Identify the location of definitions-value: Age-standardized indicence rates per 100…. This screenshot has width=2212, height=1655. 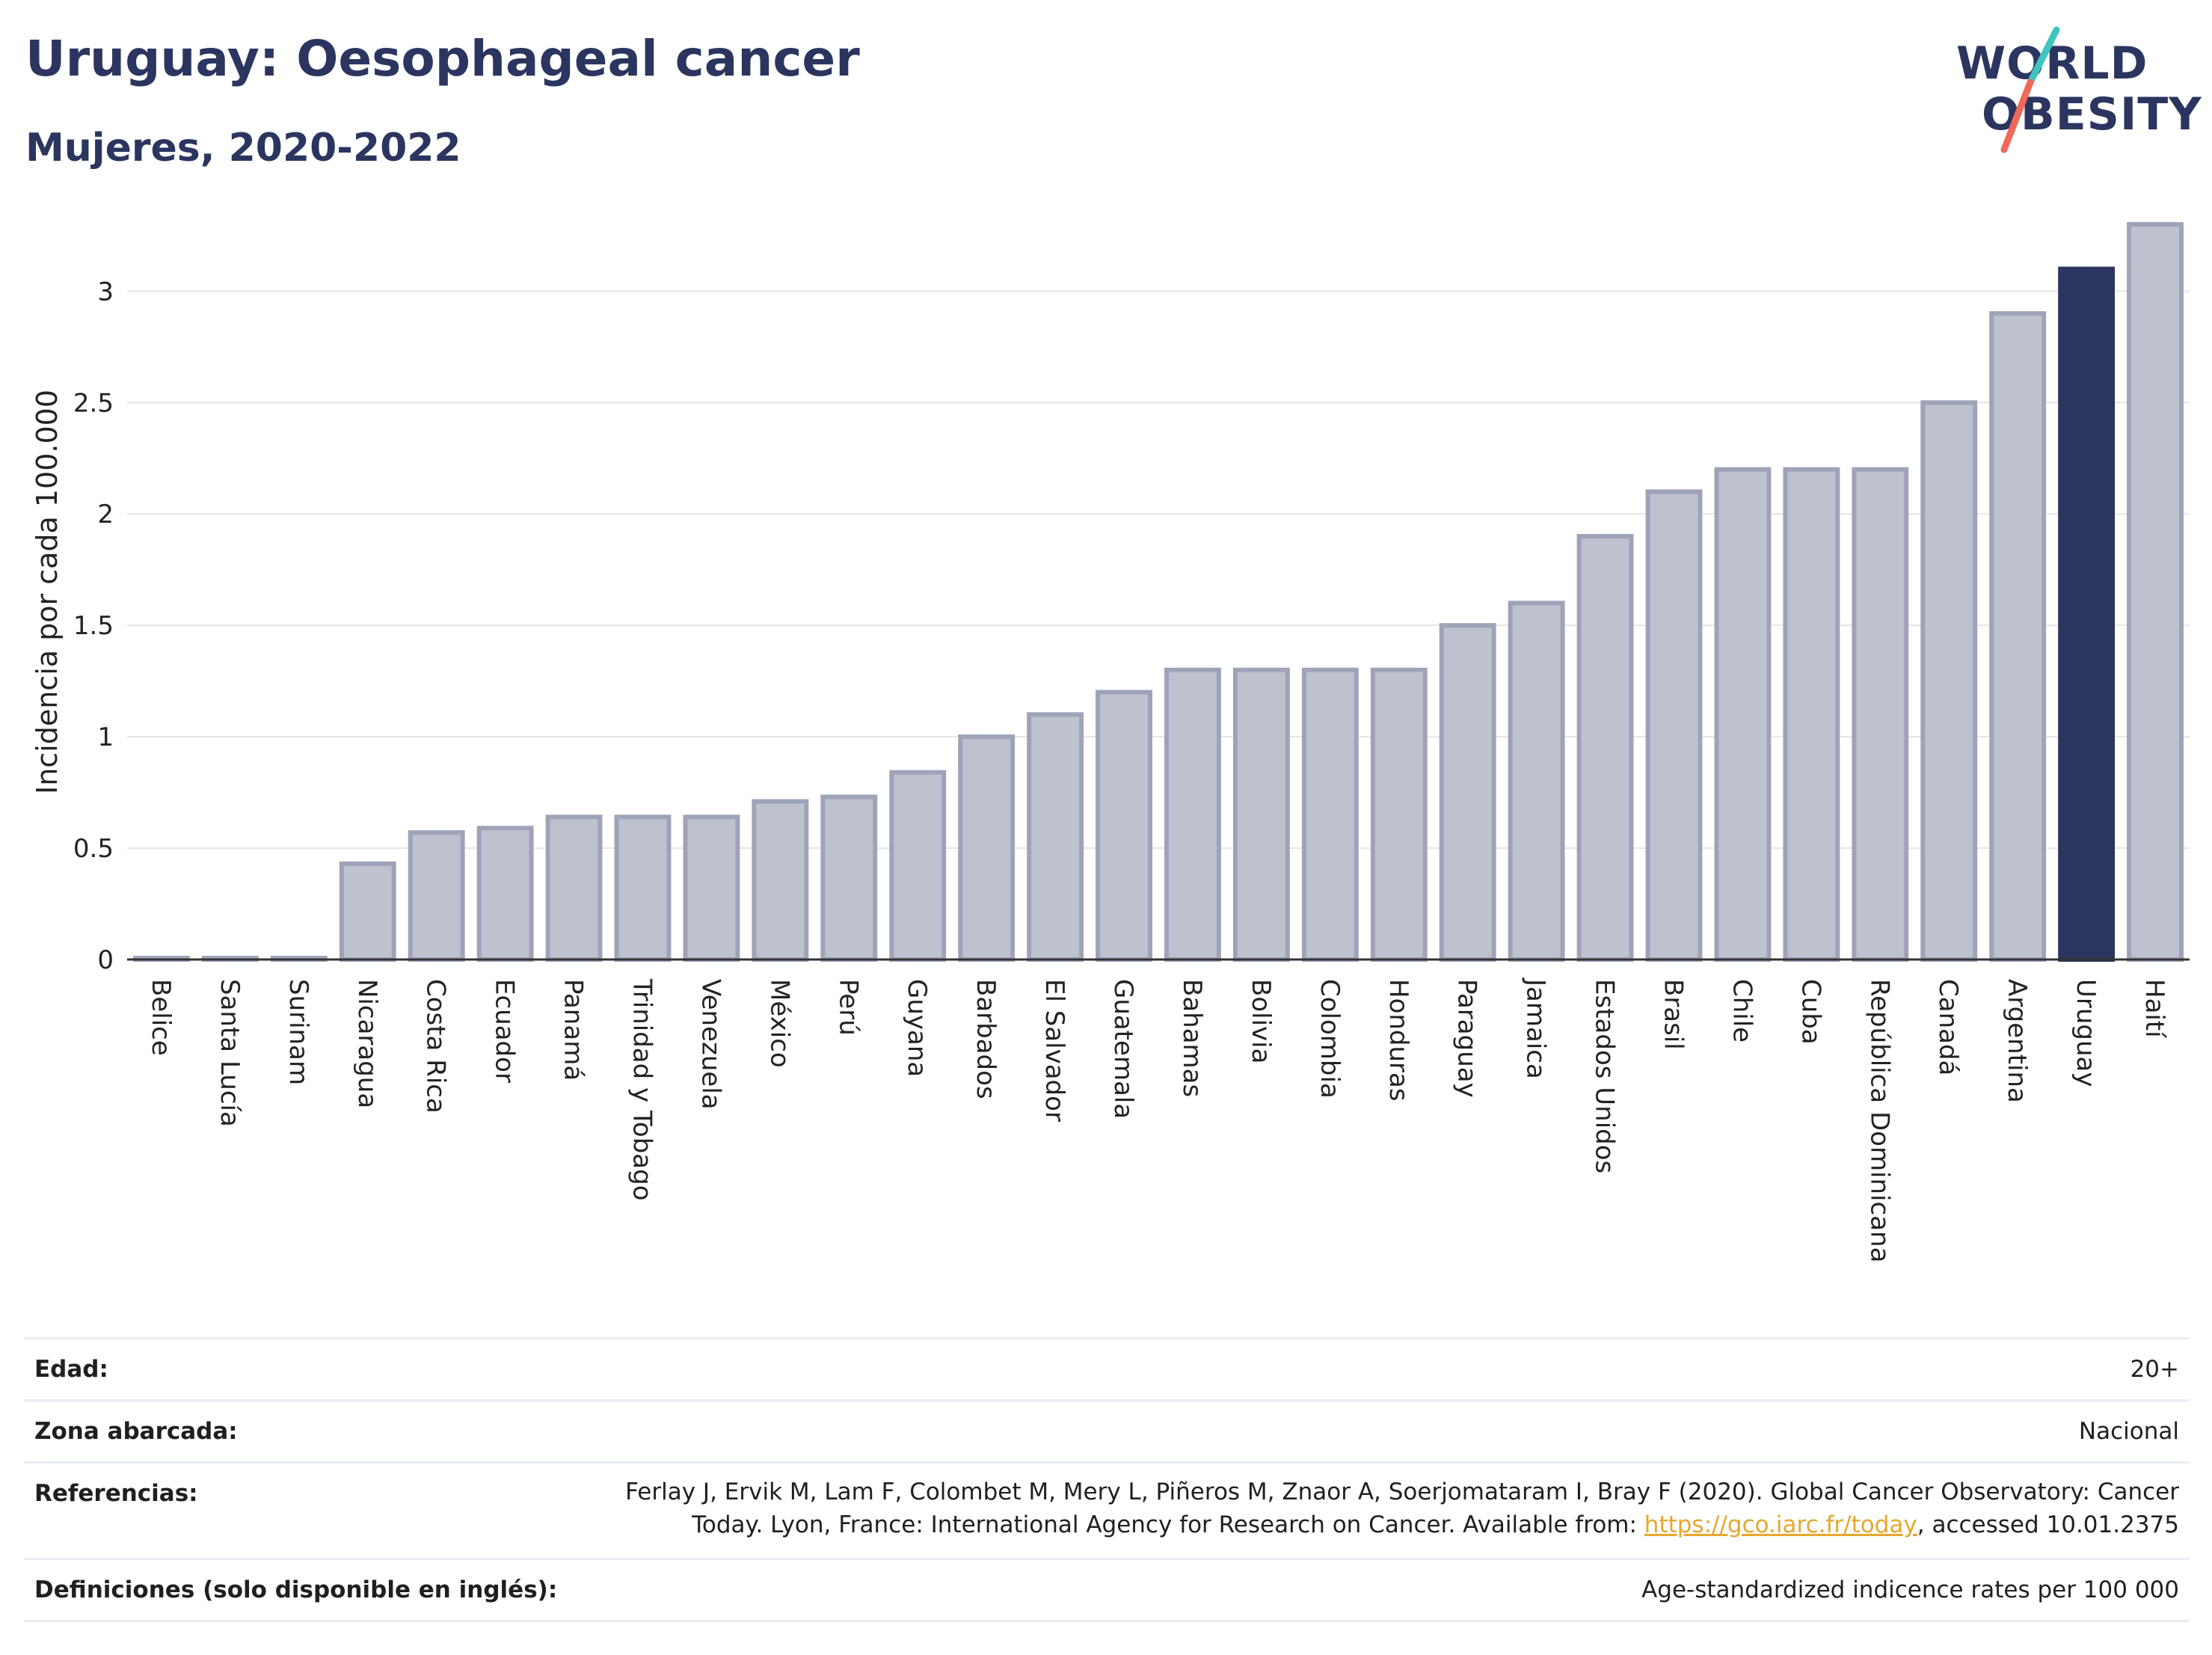
(1910, 1589).